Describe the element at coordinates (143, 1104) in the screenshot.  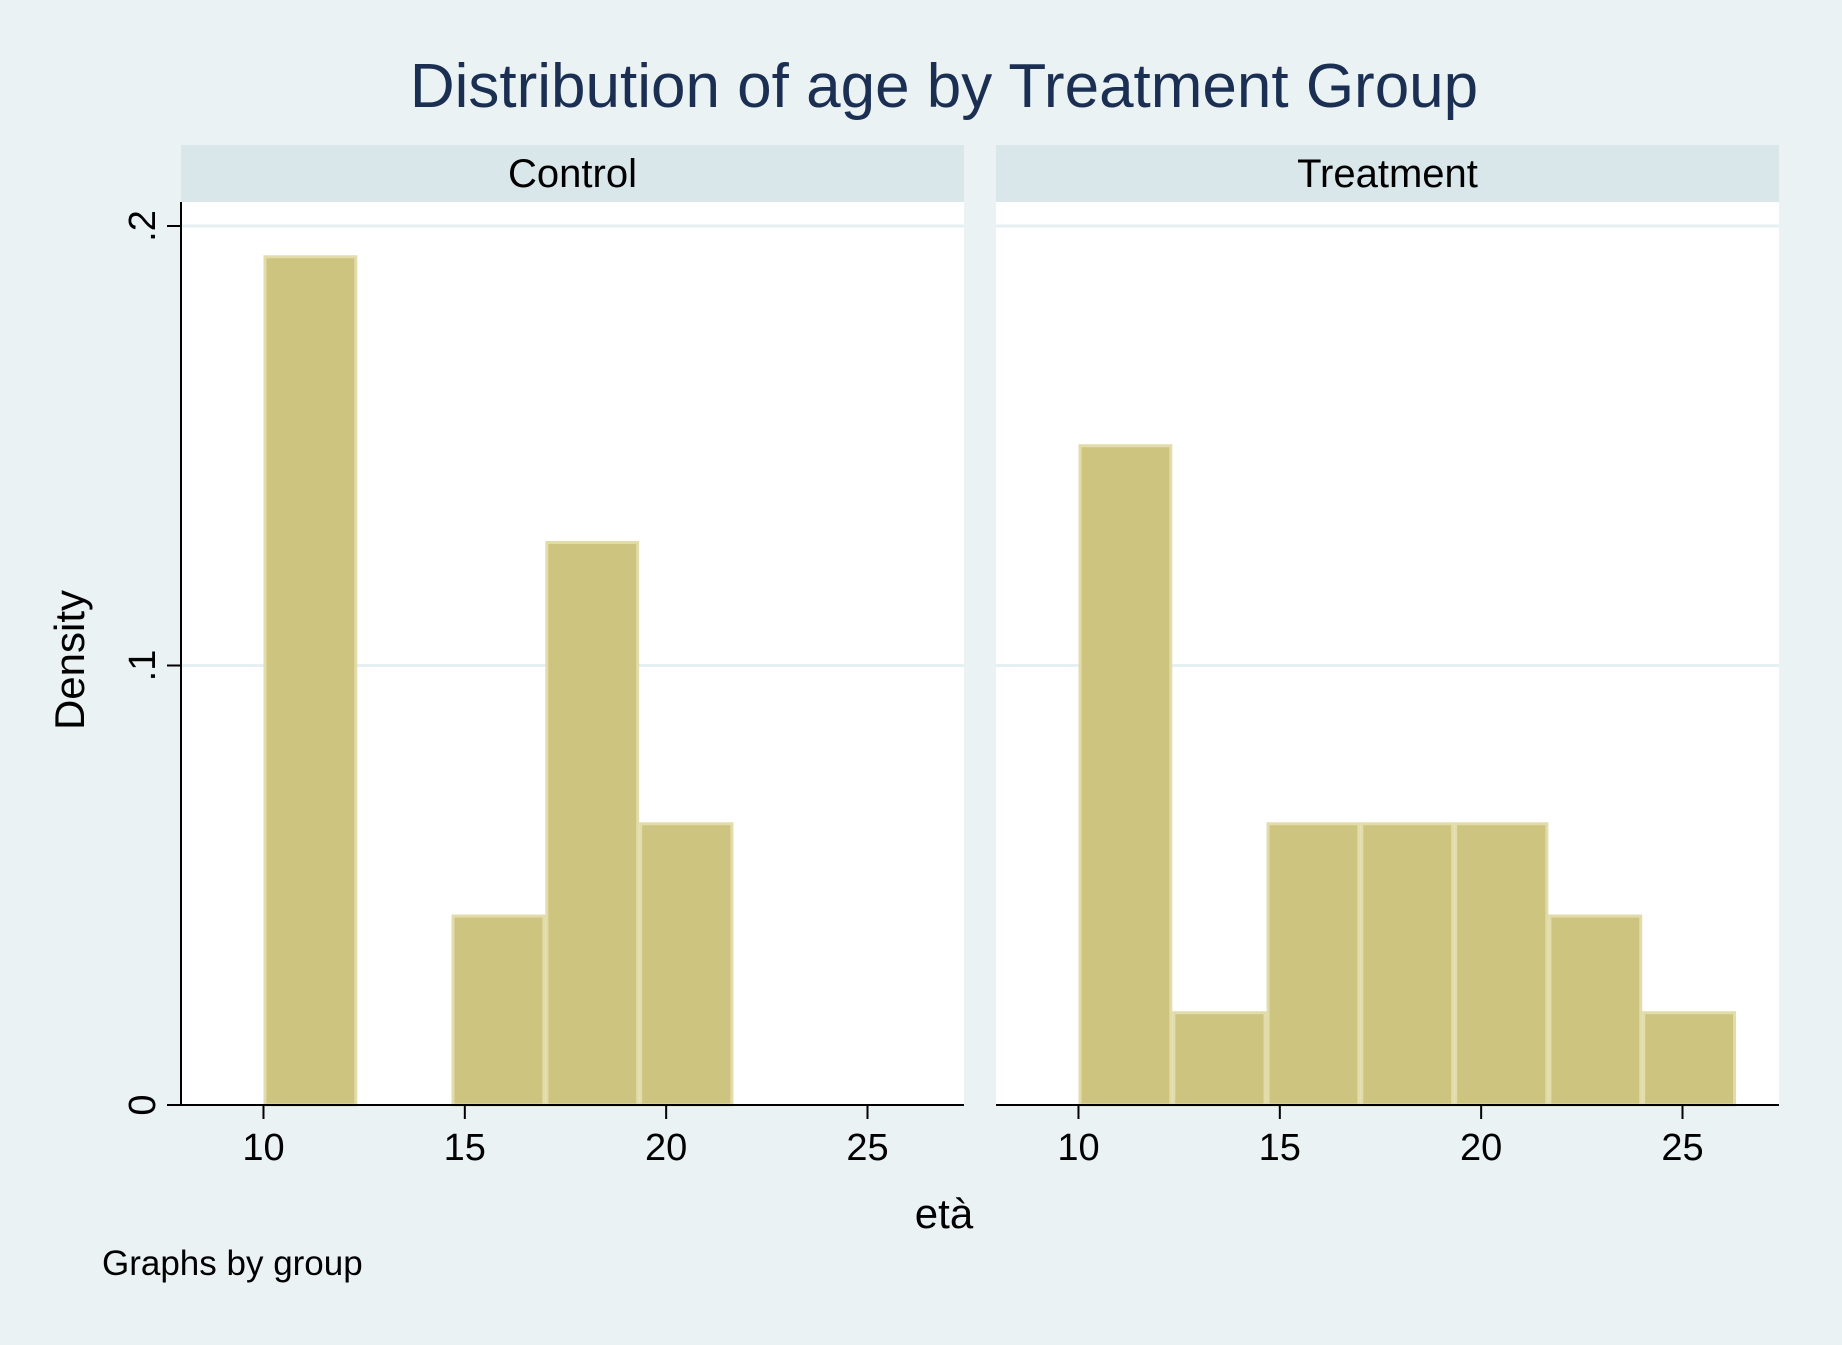
I see `y-tick-label: 0` at that location.